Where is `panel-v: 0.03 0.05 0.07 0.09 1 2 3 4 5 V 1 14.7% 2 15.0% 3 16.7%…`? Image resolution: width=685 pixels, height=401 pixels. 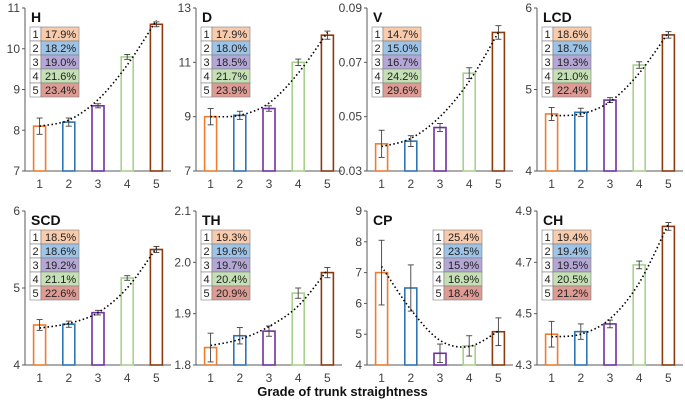
panel-v: 0.03 0.05 0.07 0.09 1 2 3 4 5 V 1 14.7% 2 15.0% 3 16.7%… is located at coordinates (426, 96).